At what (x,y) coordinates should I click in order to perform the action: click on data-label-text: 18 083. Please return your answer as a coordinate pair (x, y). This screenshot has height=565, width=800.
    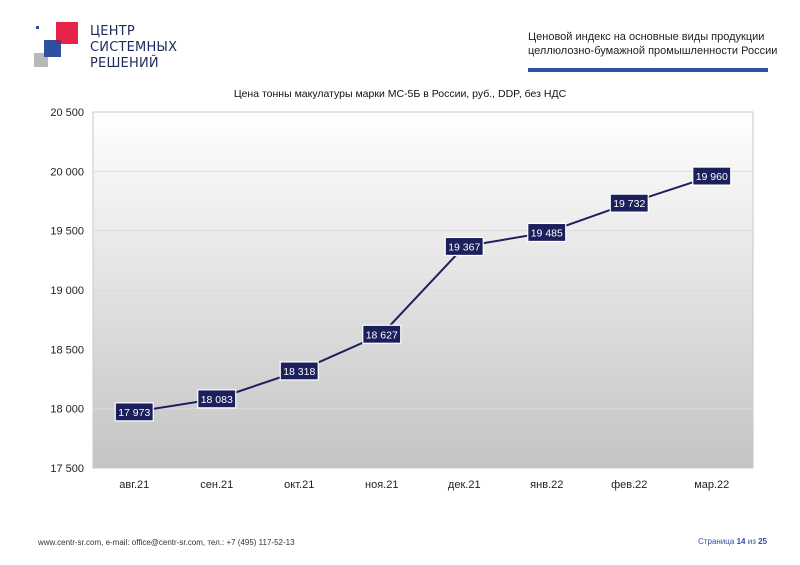
    Looking at the image, I should click on (217, 400).